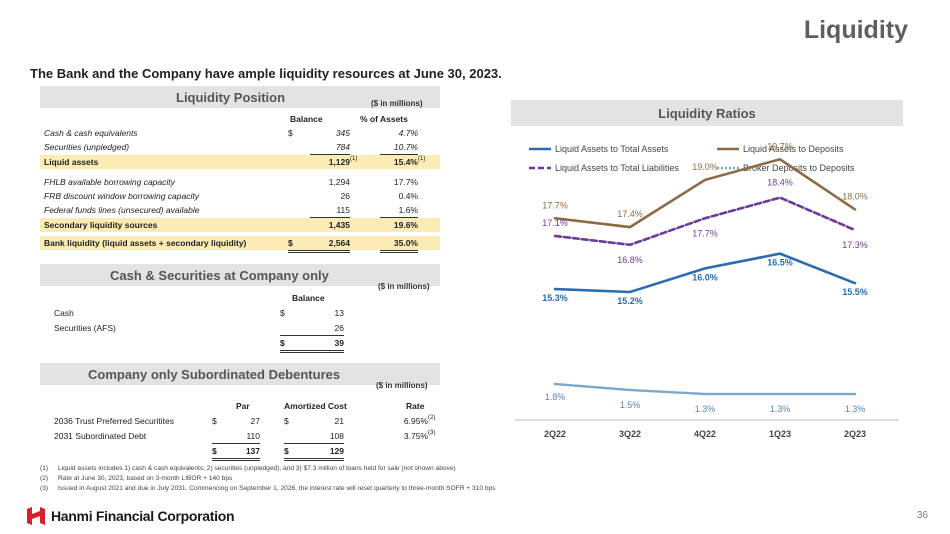  I want to click on data-label: 15.3%, so click(555, 298).